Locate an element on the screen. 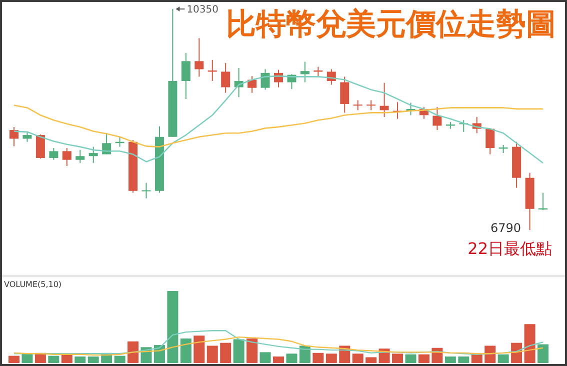 The height and width of the screenshot is (366, 567). text: 22日最低點 is located at coordinates (510, 248).